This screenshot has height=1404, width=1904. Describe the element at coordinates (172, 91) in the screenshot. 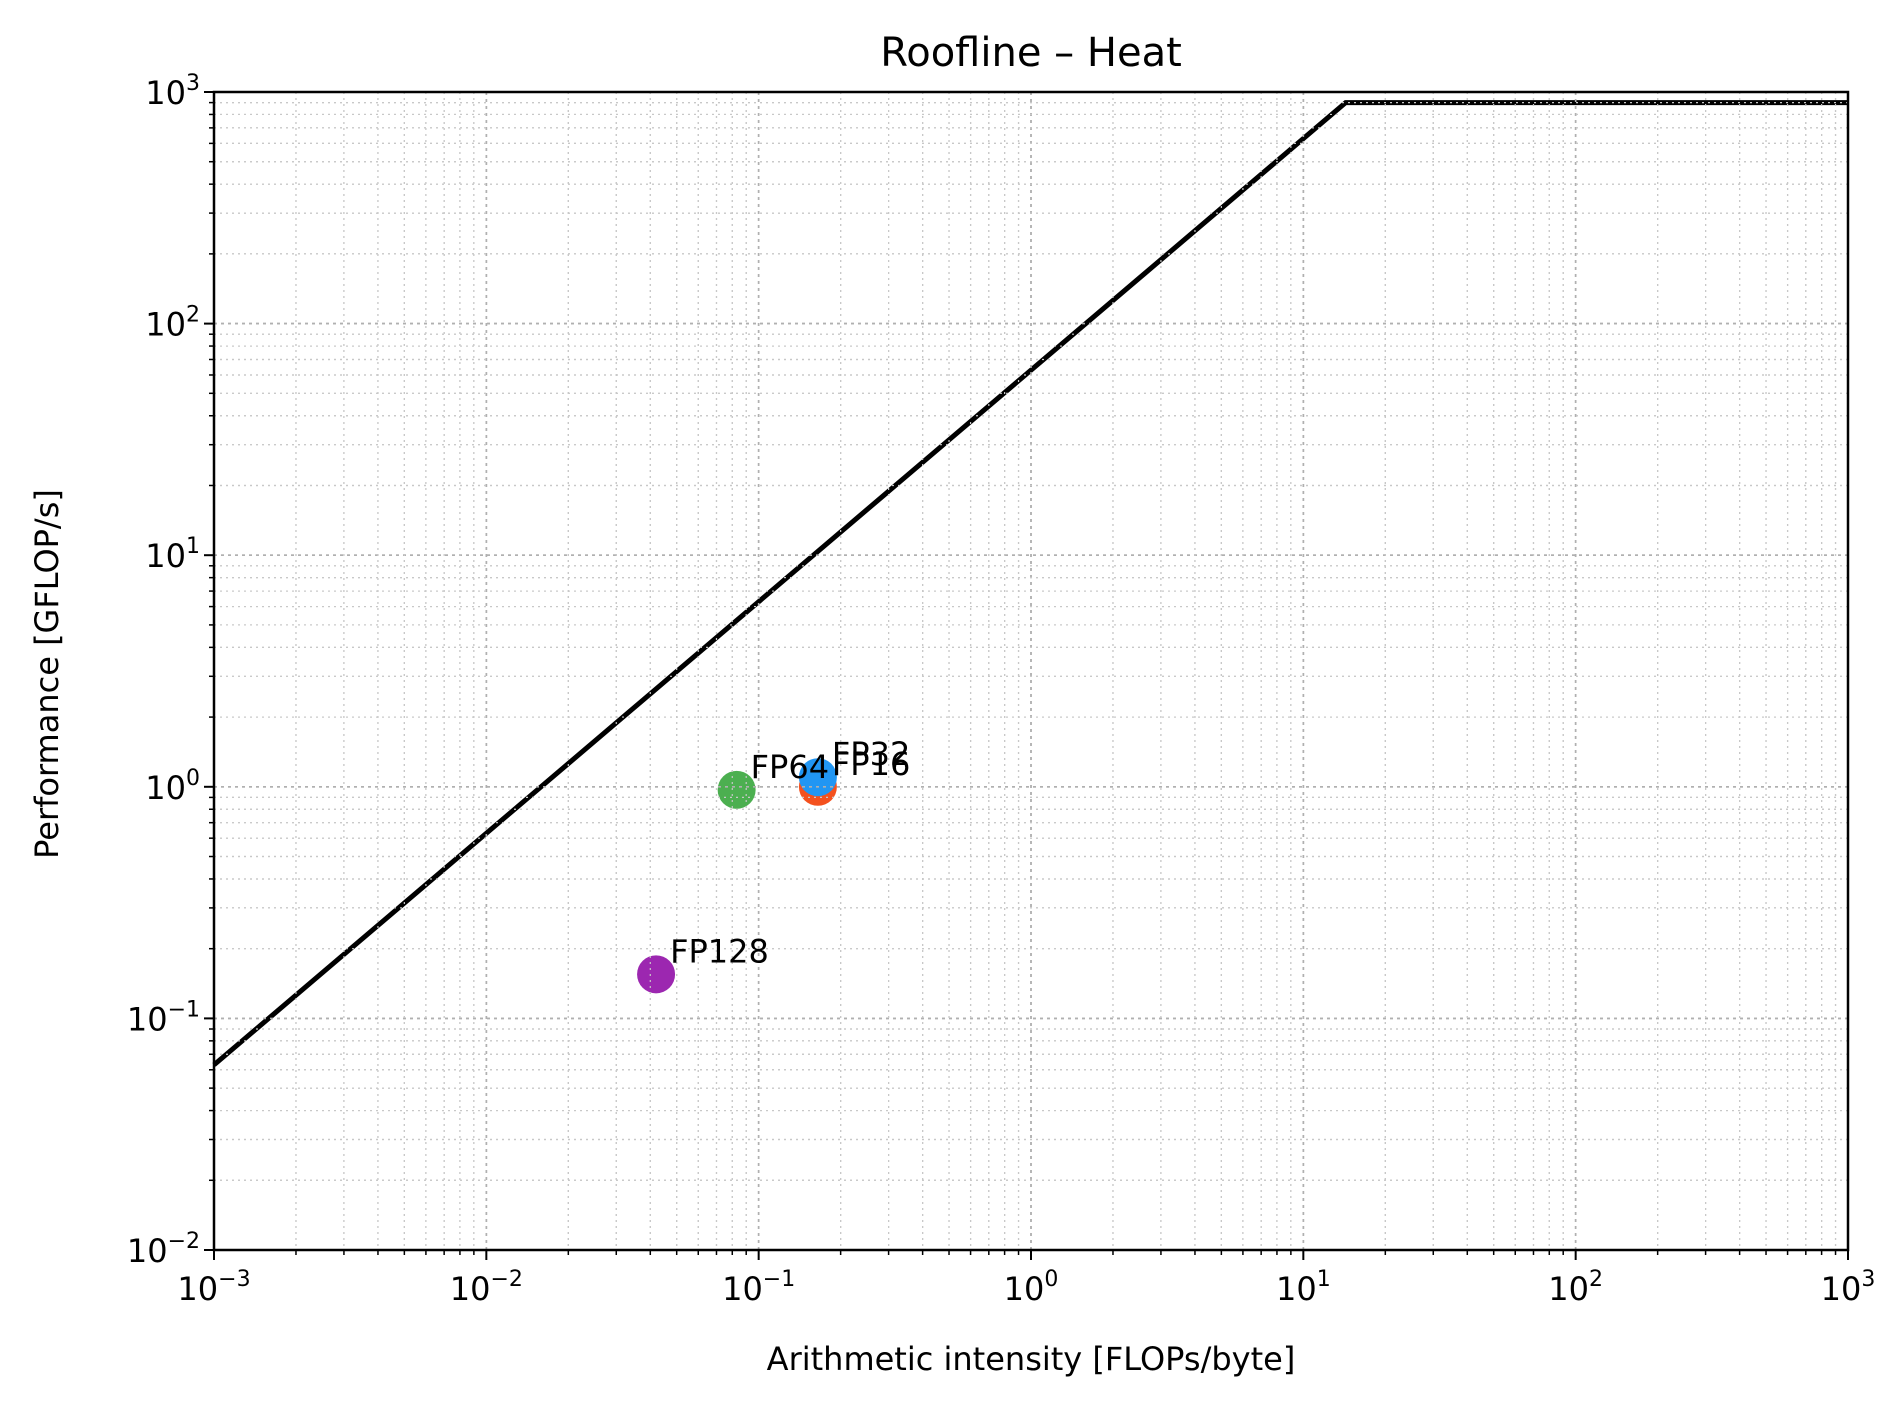

I see `y-tick-label: 10³` at that location.